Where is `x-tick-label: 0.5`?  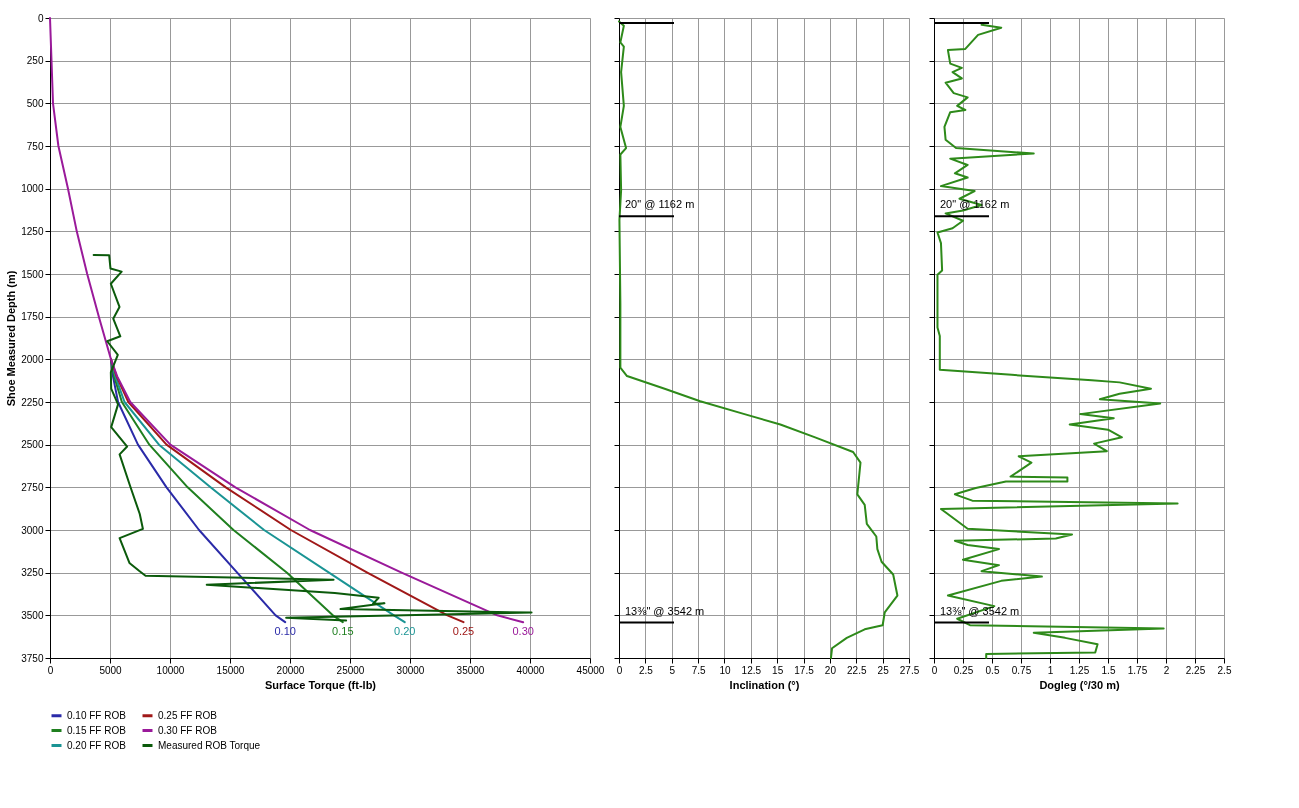
x-tick-label: 0.5 is located at coordinates (992, 670).